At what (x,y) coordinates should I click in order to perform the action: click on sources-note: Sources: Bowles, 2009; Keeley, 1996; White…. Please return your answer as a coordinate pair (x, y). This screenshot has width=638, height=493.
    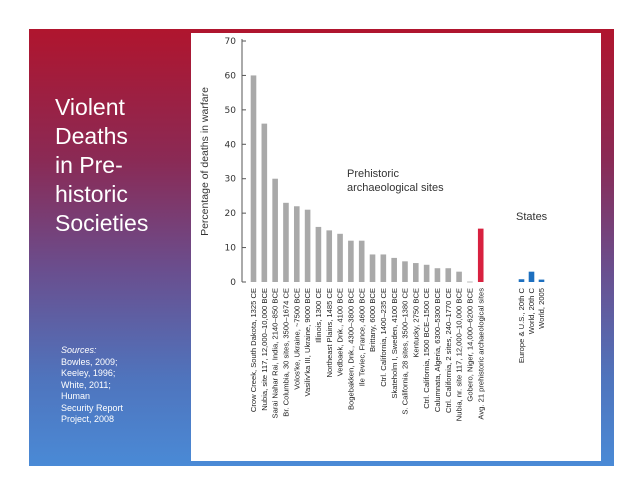
    Looking at the image, I should click on (126, 385).